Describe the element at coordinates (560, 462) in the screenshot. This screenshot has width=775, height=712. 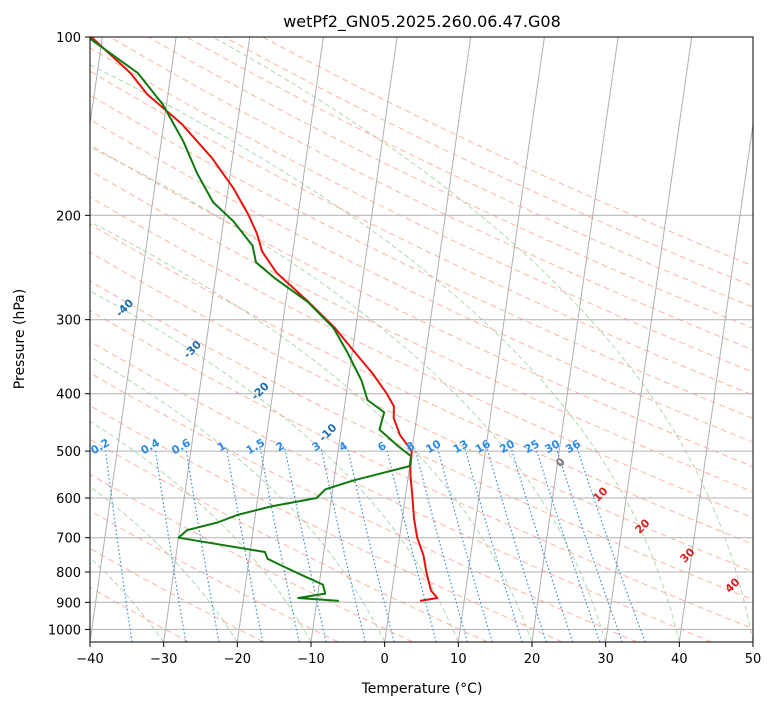
I see `moist-adiabat-label: 0` at that location.